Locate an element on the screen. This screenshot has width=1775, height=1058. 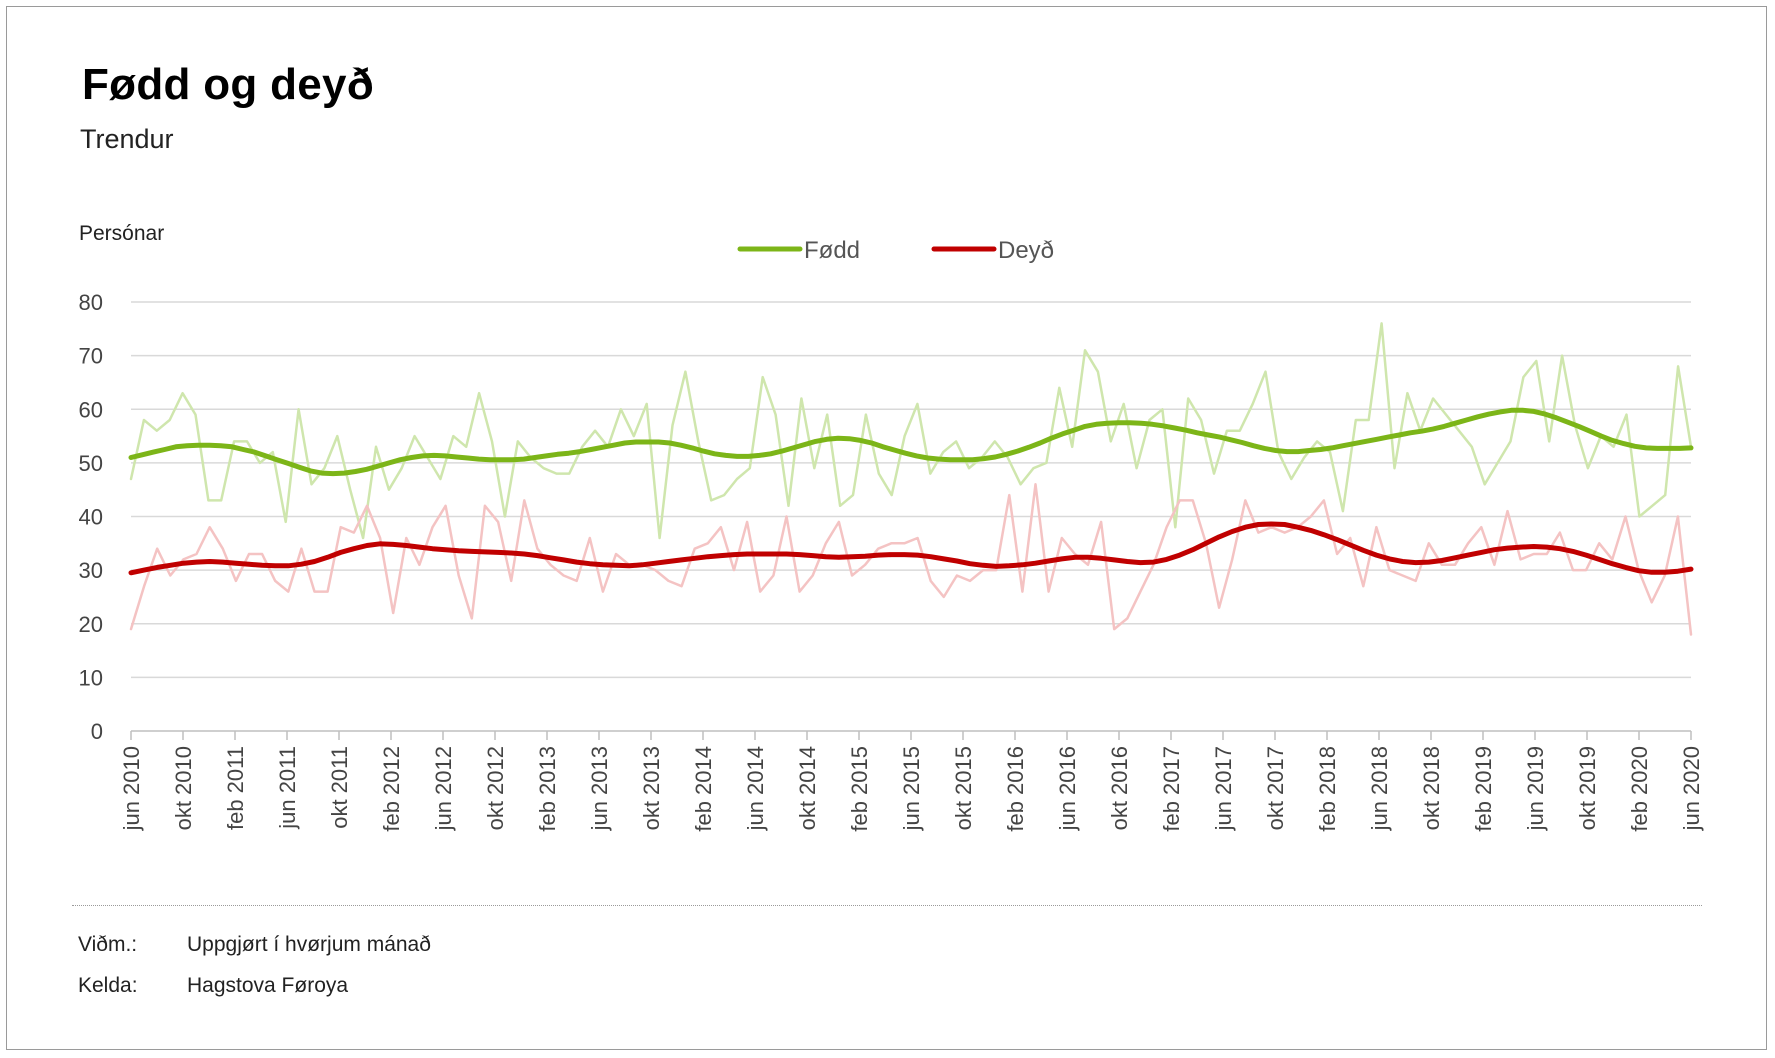
x-tick-label: jun 2011 is located at coordinates (287, 788).